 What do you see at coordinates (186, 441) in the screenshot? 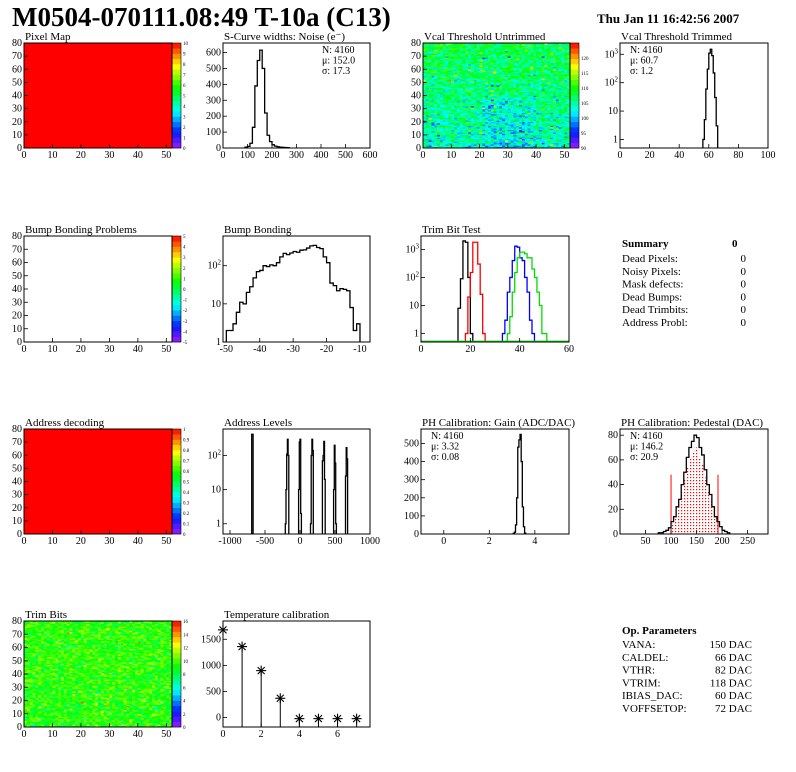
I see `color-scale-label: 0.9` at bounding box center [186, 441].